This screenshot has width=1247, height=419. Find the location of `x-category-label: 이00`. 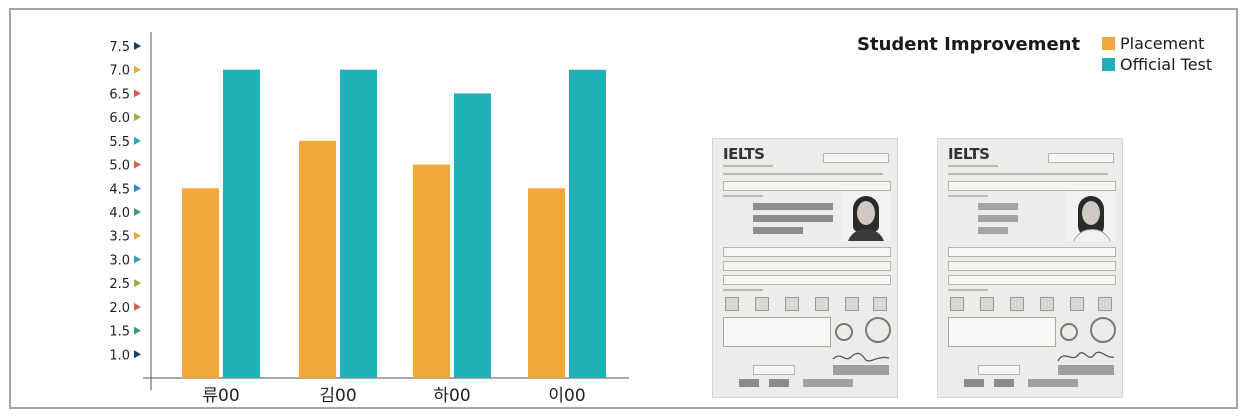

x-category-label: 이00 is located at coordinates (566, 396).